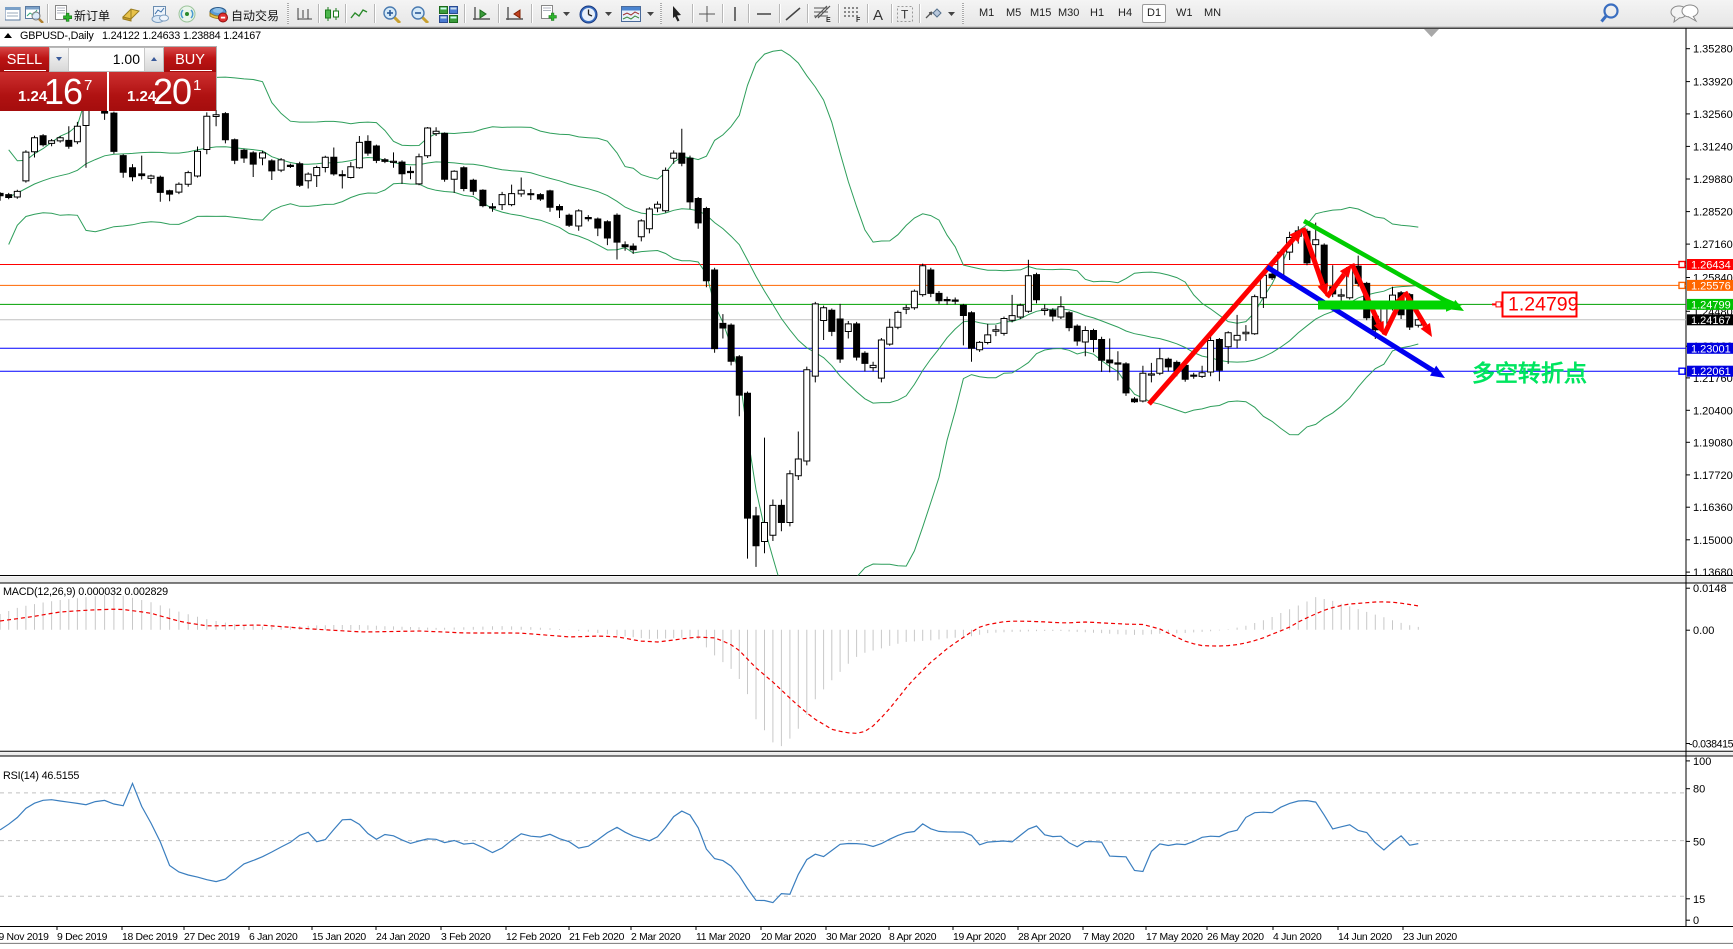 The image size is (1733, 949). Describe the element at coordinates (85, 592) in the screenshot. I see `svg-text:MACD(12,26,9) 0.000032 0.00282: MACD(12,26,9) 0.000032 0.002829` at that location.